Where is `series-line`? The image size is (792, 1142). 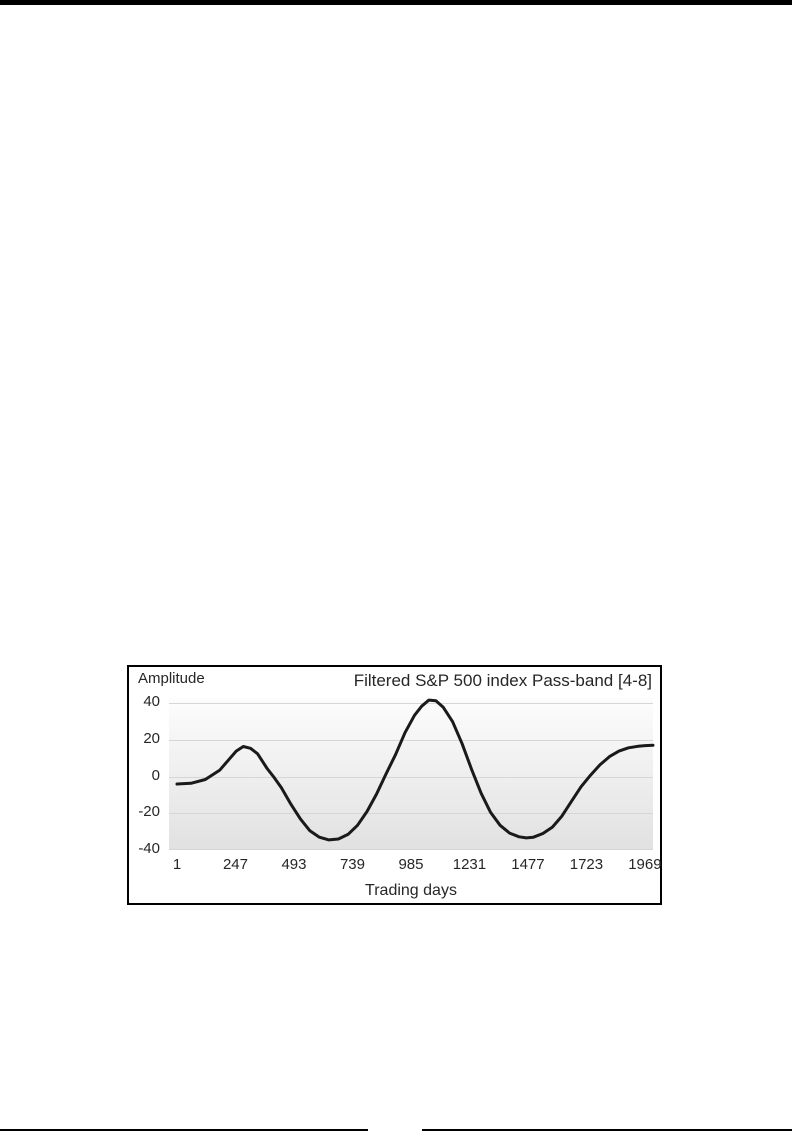 series-line is located at coordinates (415, 770).